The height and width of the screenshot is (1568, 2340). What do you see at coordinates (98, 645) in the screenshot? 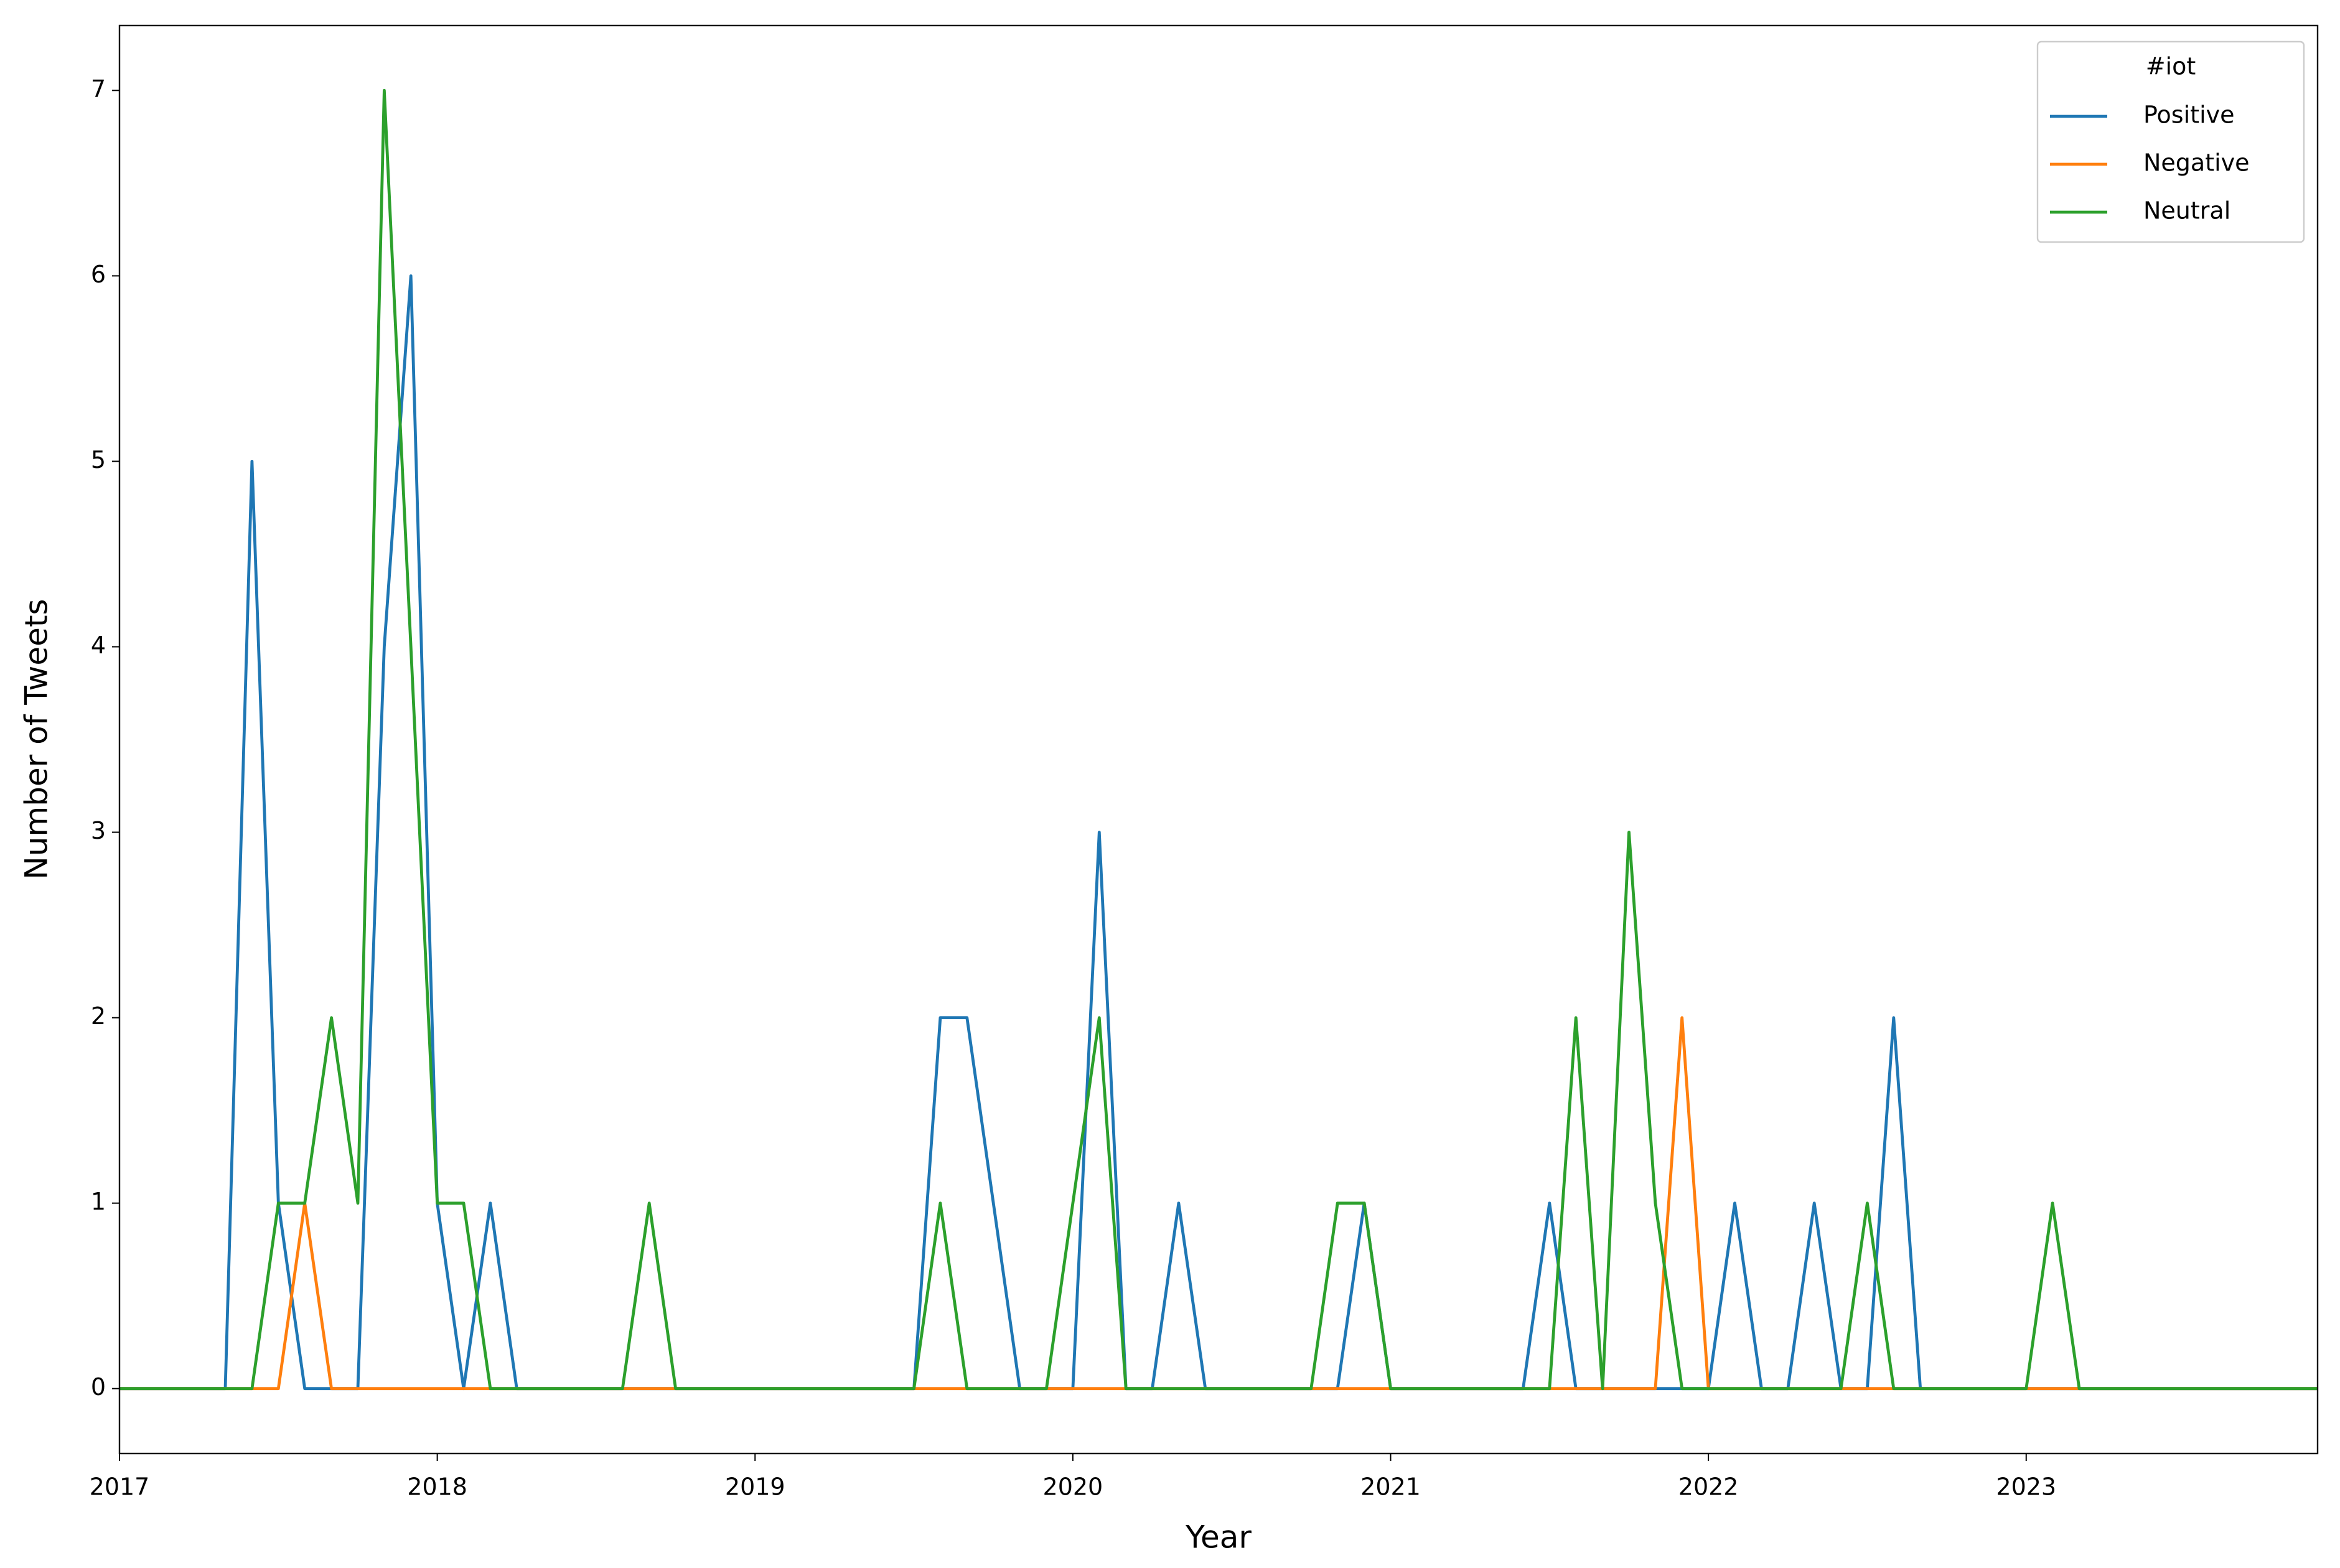
I see `y-tick-label: 4` at bounding box center [98, 645].